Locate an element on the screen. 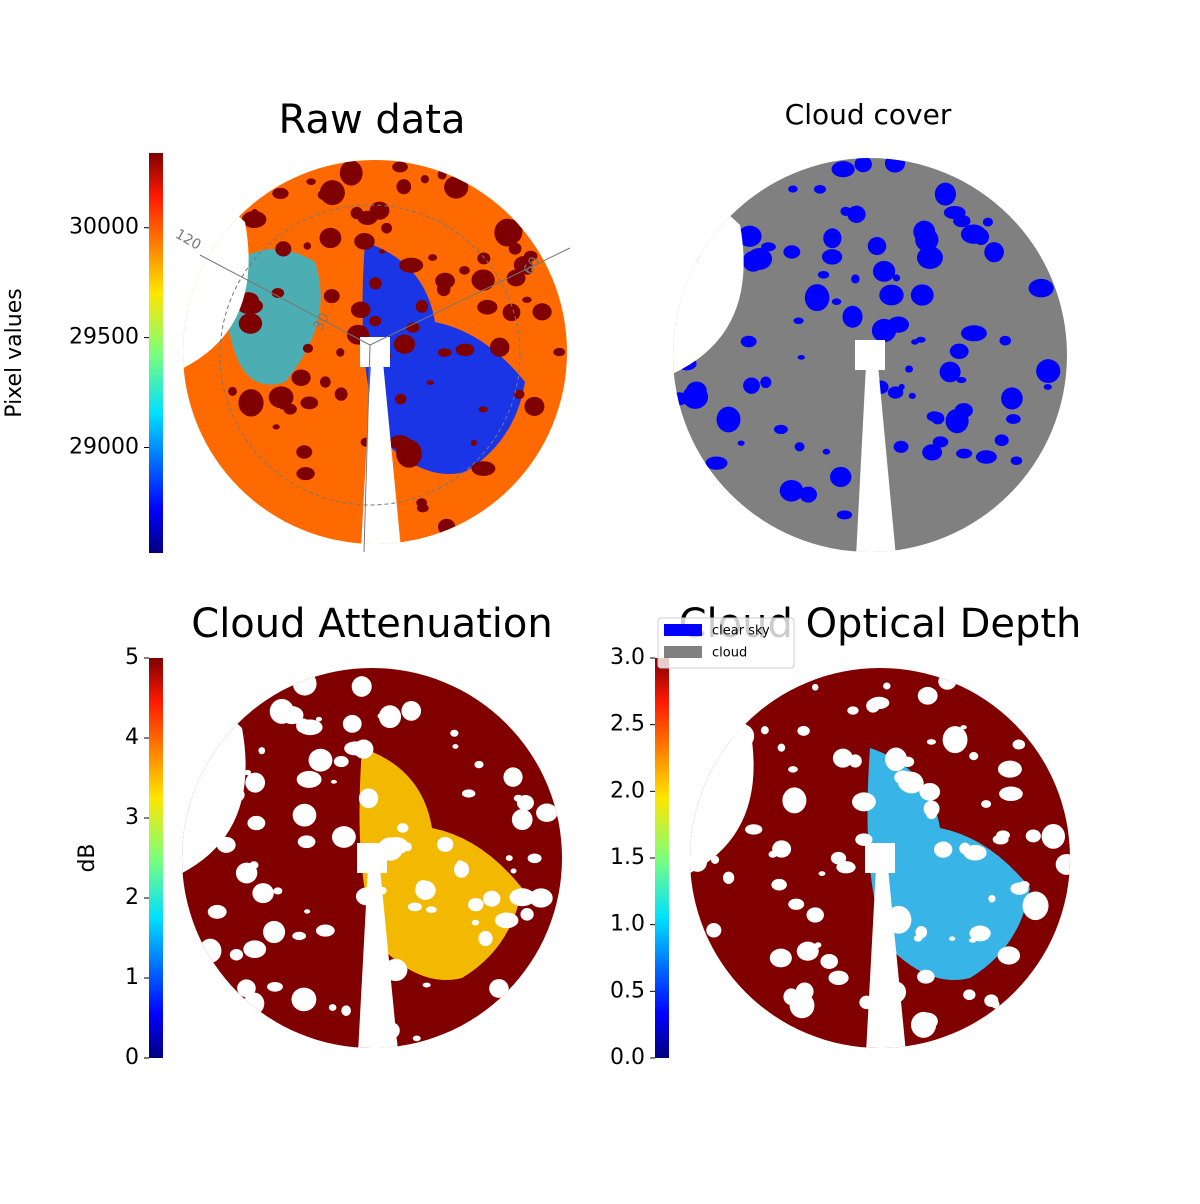 The width and height of the screenshot is (1200, 1204). colorbar-tick-label: 1 is located at coordinates (132, 977).